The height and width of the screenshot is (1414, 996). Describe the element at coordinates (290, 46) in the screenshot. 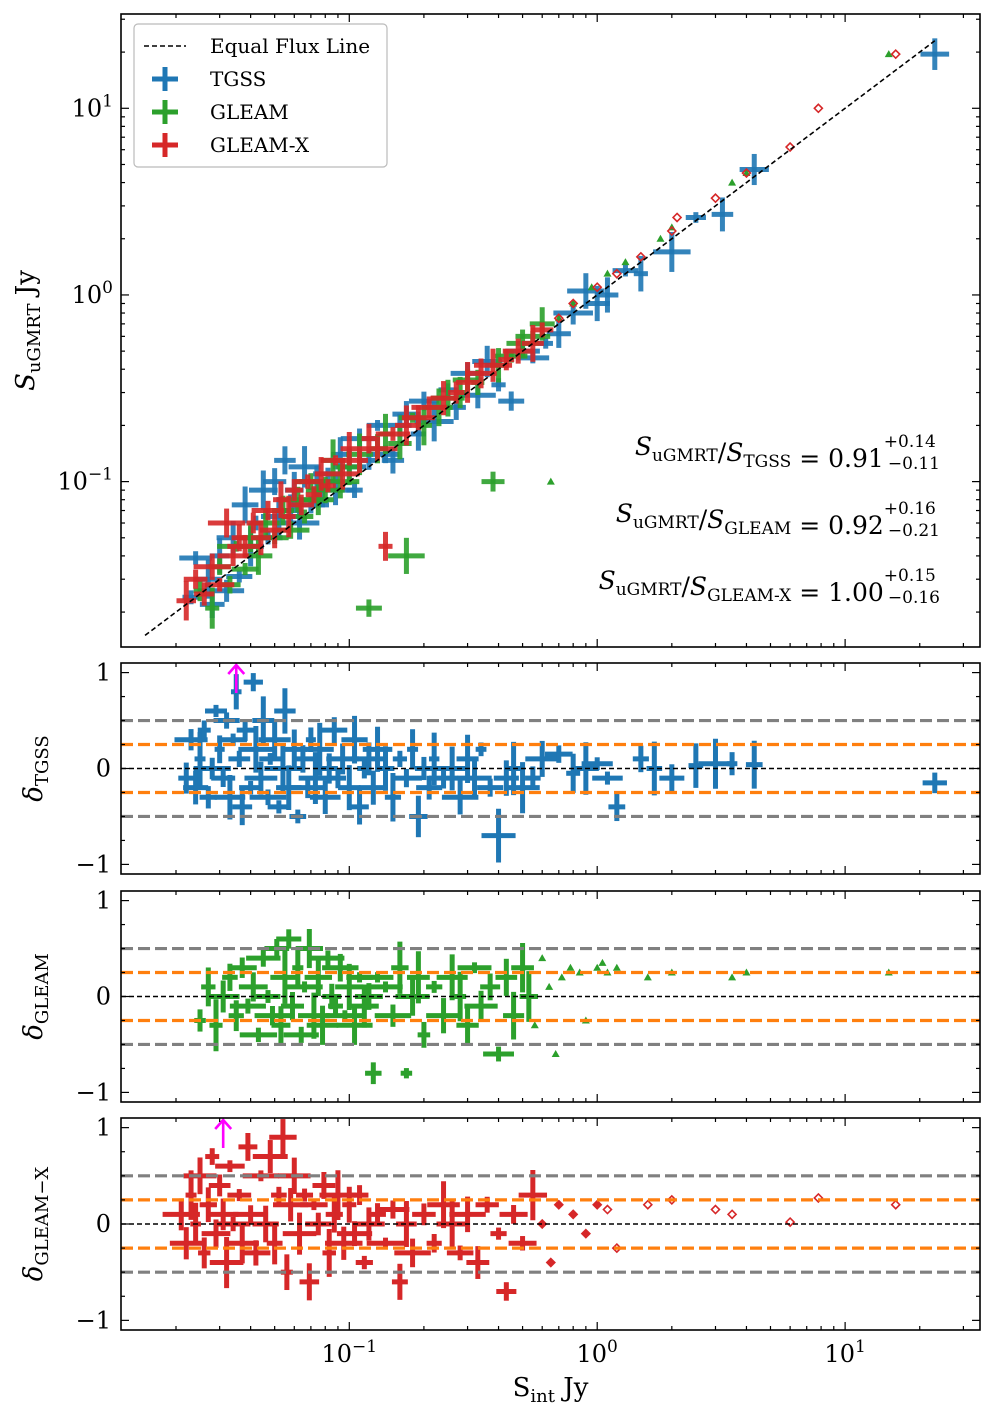

I see `legend-label: Equal Flux Line` at that location.